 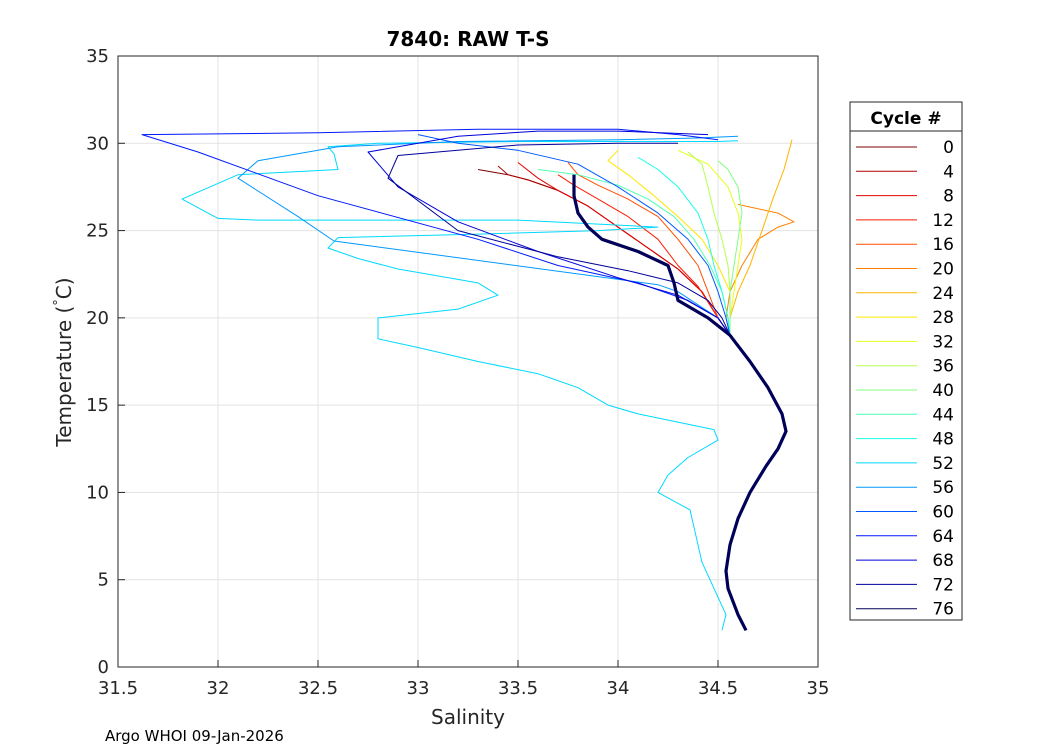 I want to click on legend-label-44: 44, so click(x=943, y=415).